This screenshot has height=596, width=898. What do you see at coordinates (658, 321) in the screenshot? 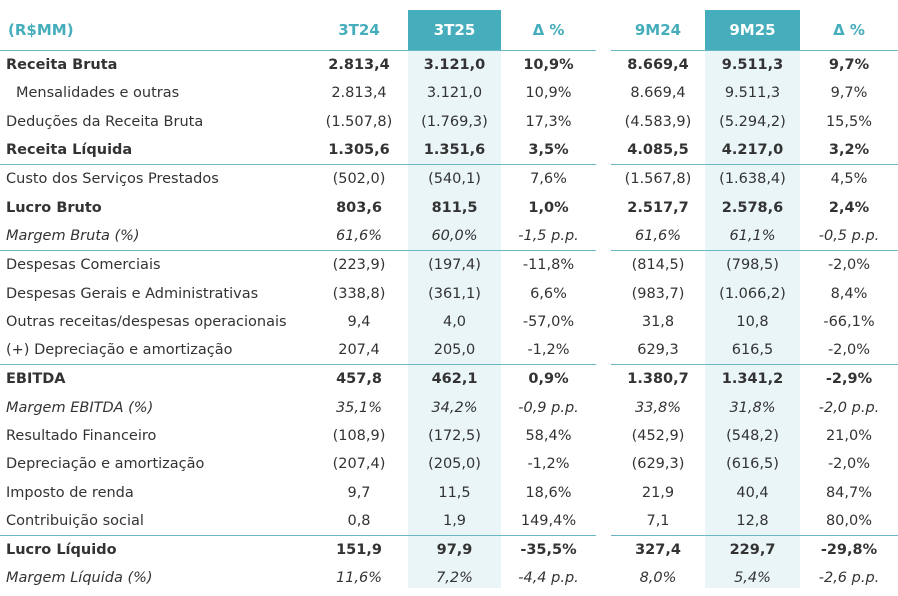
I see `value-9m24: 31,8` at bounding box center [658, 321].